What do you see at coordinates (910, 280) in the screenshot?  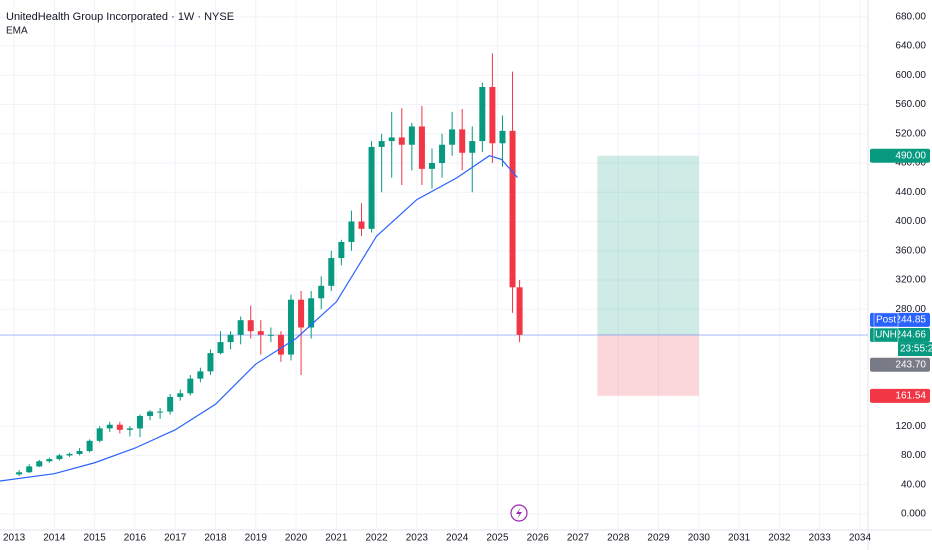 I see `y-tick-label: 320.00` at bounding box center [910, 280].